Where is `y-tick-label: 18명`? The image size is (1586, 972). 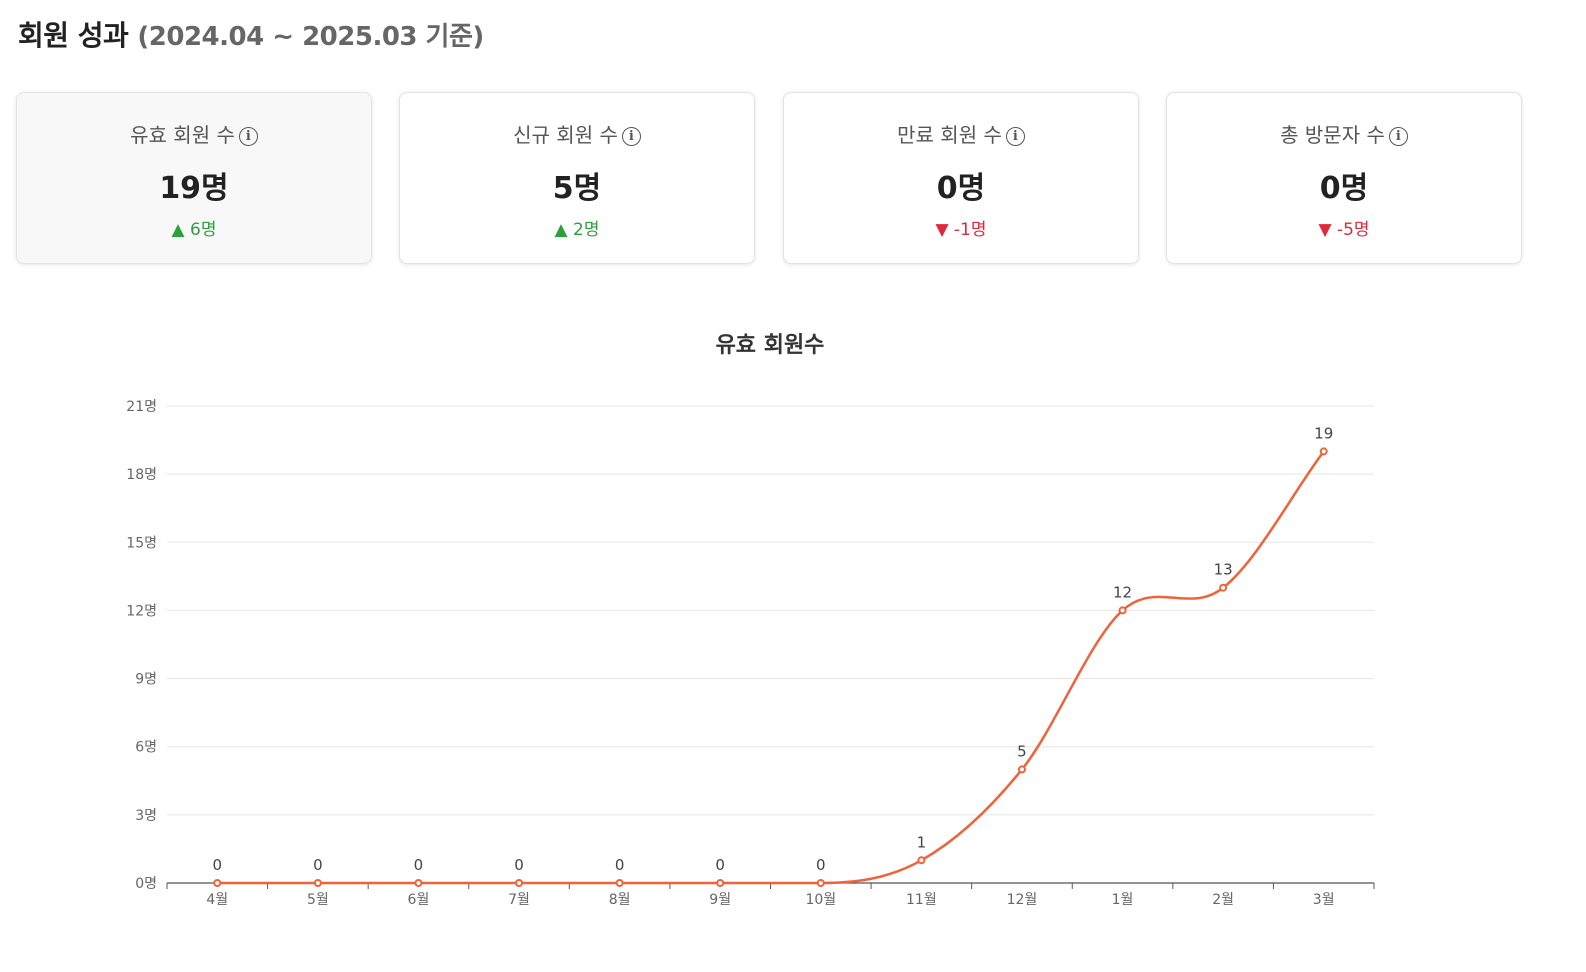
y-tick-label: 18명 is located at coordinates (141, 475).